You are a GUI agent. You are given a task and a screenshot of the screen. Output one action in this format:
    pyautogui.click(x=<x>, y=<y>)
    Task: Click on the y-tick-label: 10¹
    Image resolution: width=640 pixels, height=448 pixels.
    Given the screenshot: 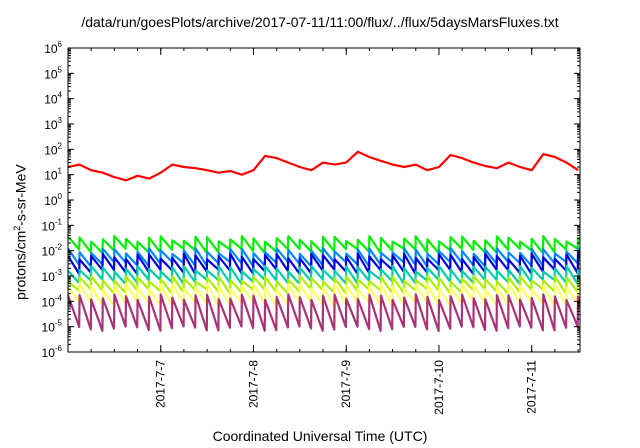 What is the action you would take?
    pyautogui.click(x=53, y=175)
    